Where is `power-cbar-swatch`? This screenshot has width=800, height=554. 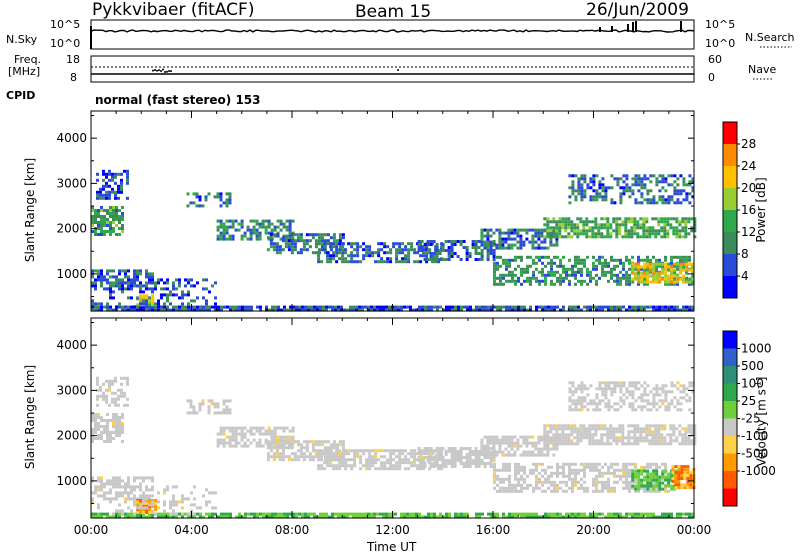
power-cbar-swatch is located at coordinates (730, 133).